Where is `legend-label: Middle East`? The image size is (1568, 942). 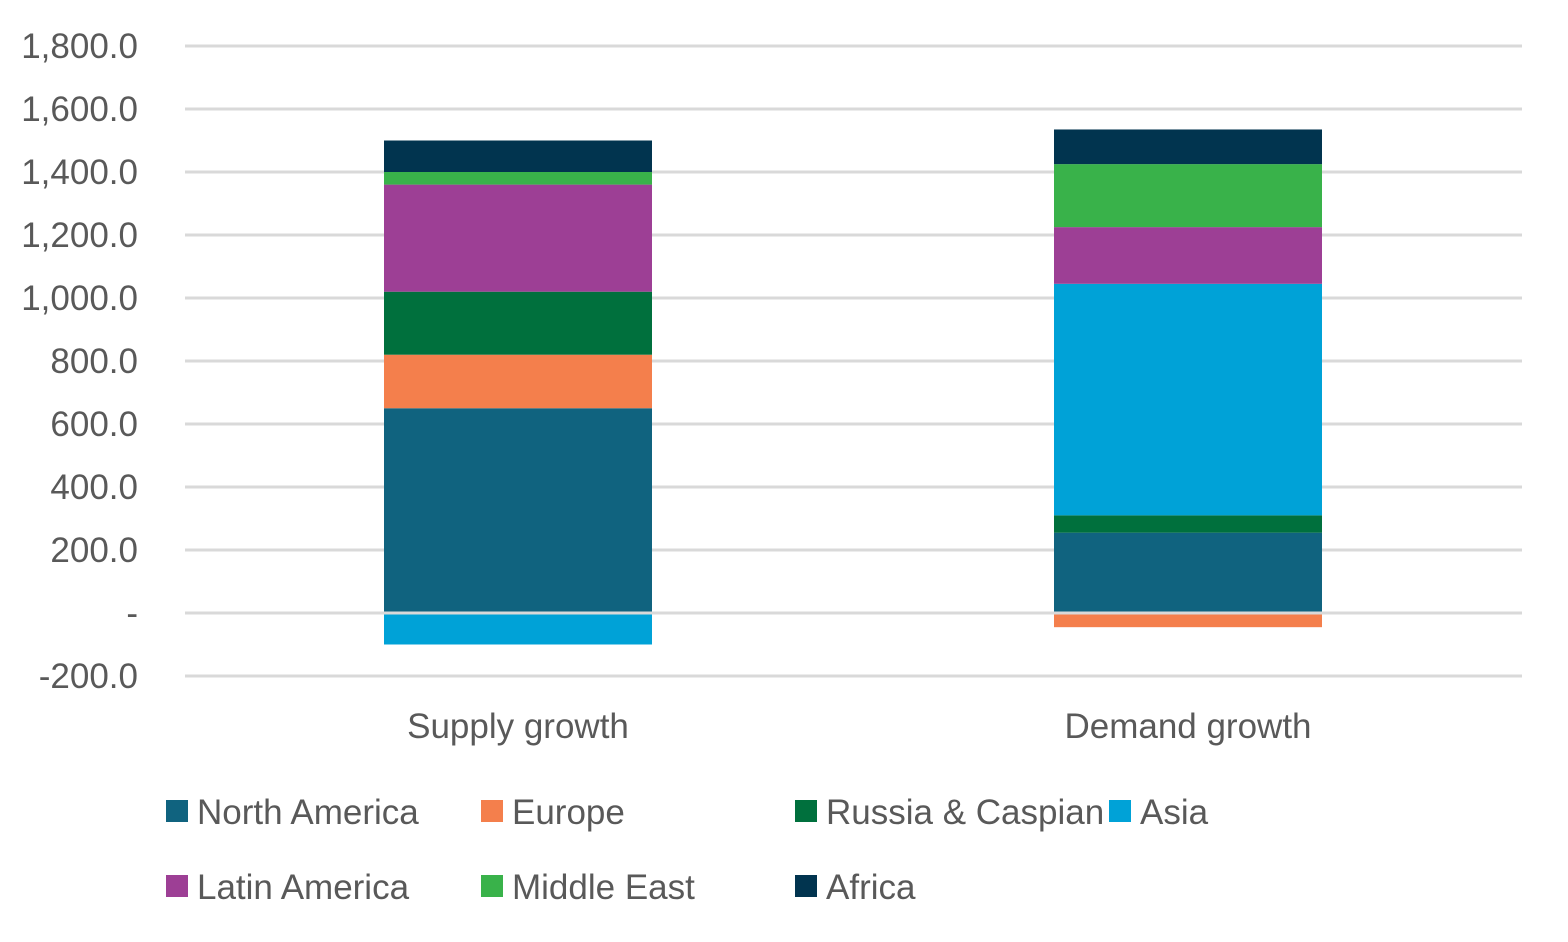
legend-label: Middle East is located at coordinates (603, 887).